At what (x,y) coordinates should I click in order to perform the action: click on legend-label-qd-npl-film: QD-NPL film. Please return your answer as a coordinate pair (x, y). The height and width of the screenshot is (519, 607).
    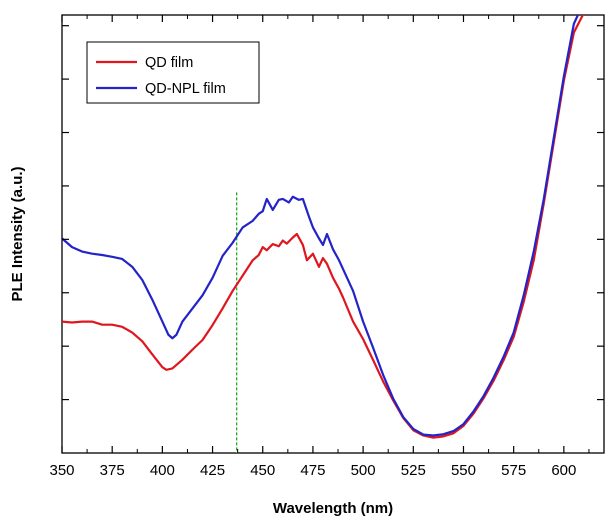
    Looking at the image, I should click on (185, 89).